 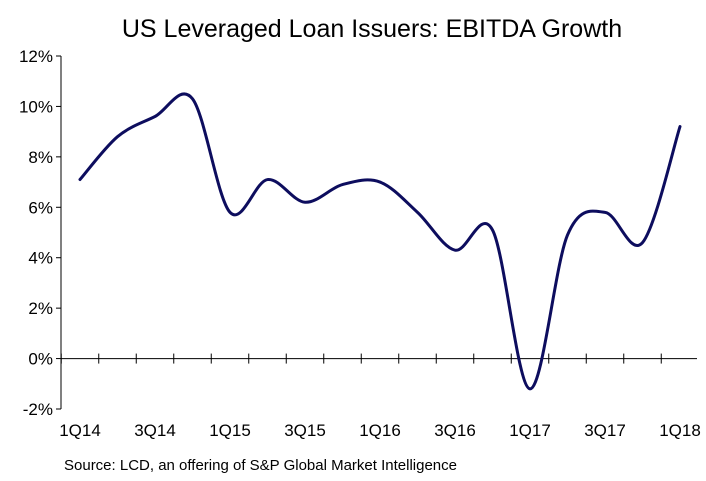 What do you see at coordinates (230, 430) in the screenshot?
I see `x-tick-label: 1Q15` at bounding box center [230, 430].